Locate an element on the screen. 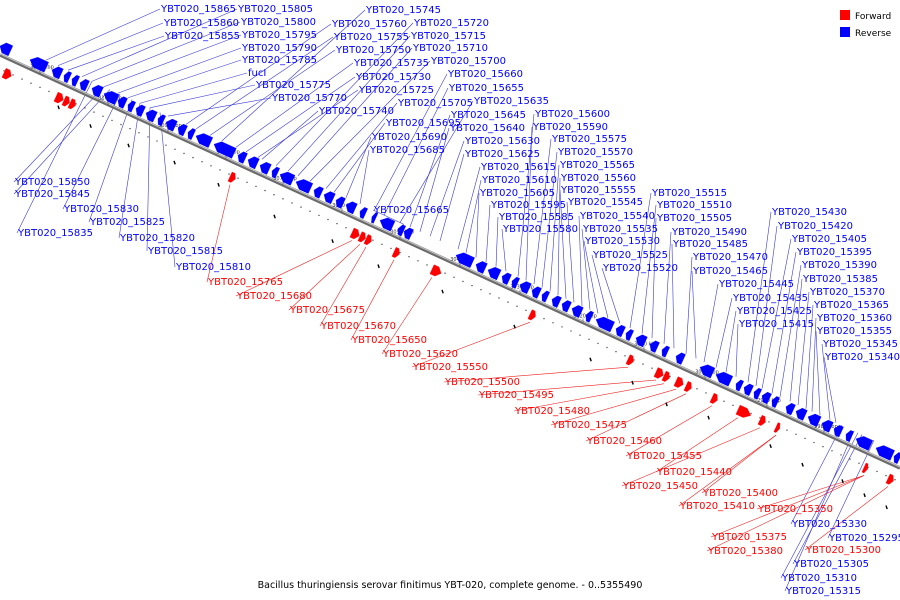 This screenshot has width=900, height=600. gene-label: YBT020_15585 is located at coordinates (536, 217).